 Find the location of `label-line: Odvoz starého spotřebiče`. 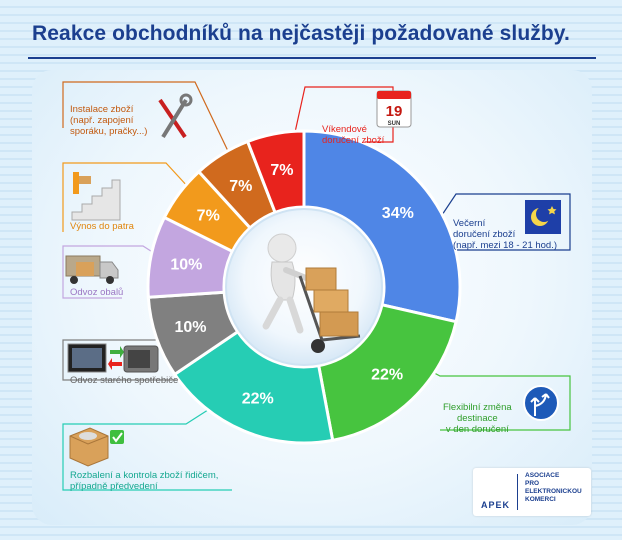

label-line: Odvoz starého spotřebiče is located at coordinates (124, 380).